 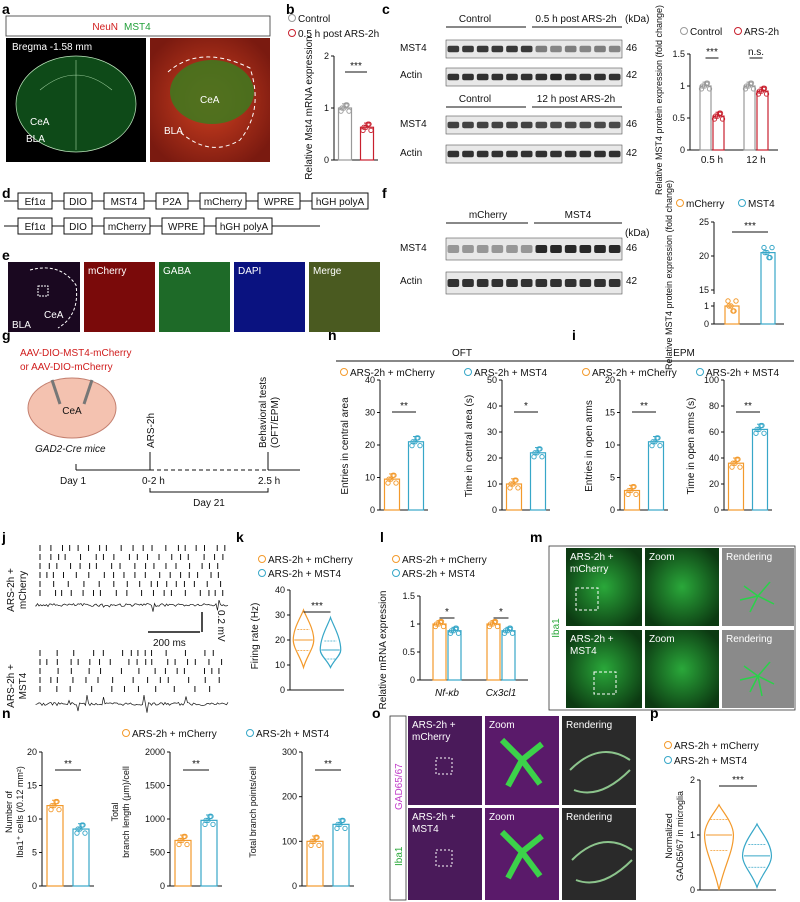 I want to click on m-mcherry-field, so click(x=604, y=587).